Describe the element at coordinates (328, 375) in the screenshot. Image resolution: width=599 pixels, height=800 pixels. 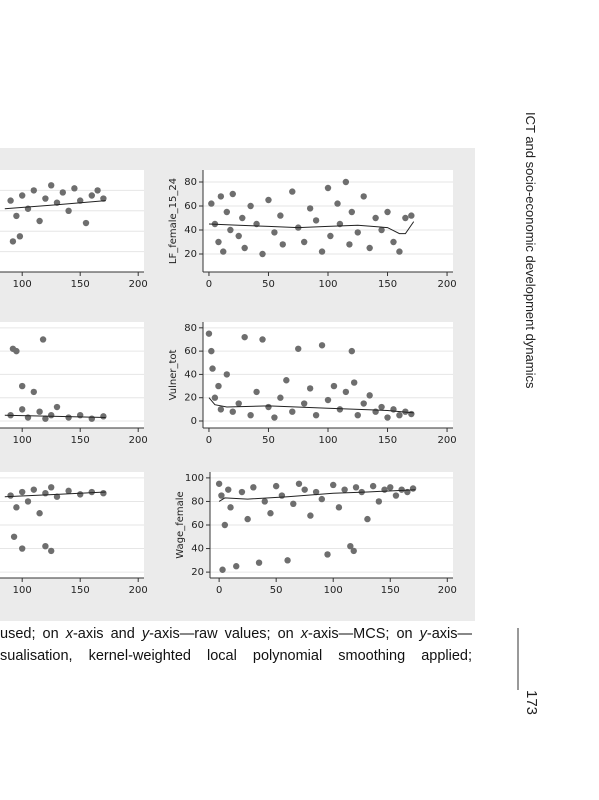
I see `plot-area` at that location.